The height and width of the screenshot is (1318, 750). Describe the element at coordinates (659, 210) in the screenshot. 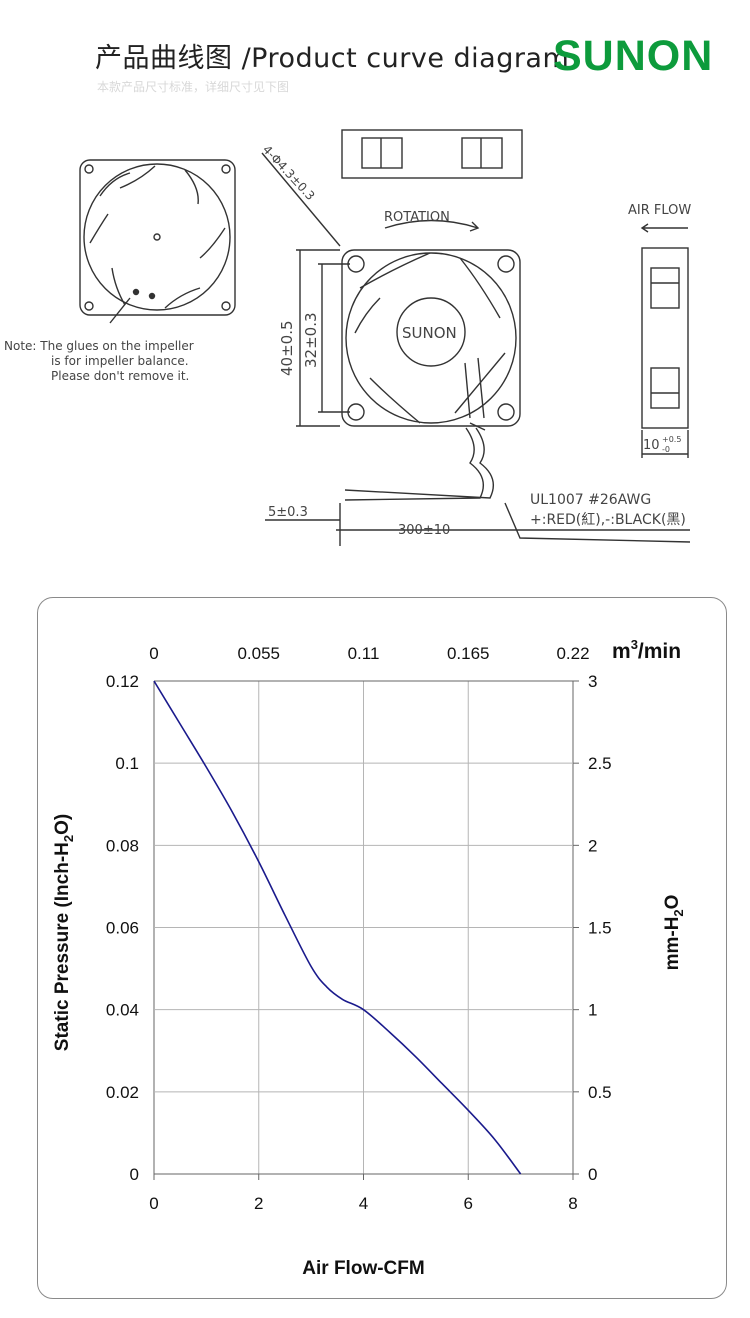

I see `air-flow-label: AIR FLOW` at that location.